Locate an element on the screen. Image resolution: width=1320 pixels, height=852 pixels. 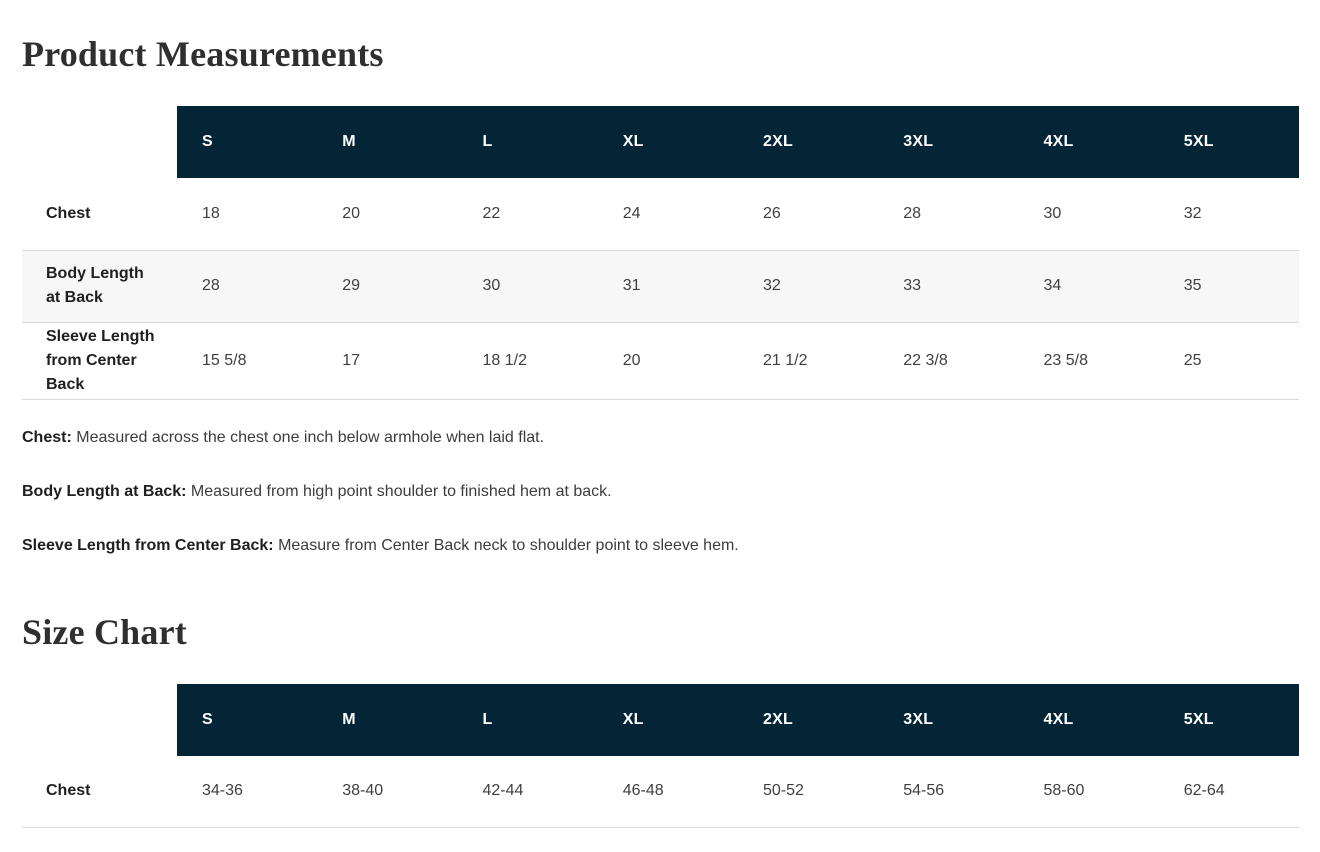
size-chart-table-header: S M L XL 2XL 3XL 4XL 5XL is located at coordinates (660, 719).